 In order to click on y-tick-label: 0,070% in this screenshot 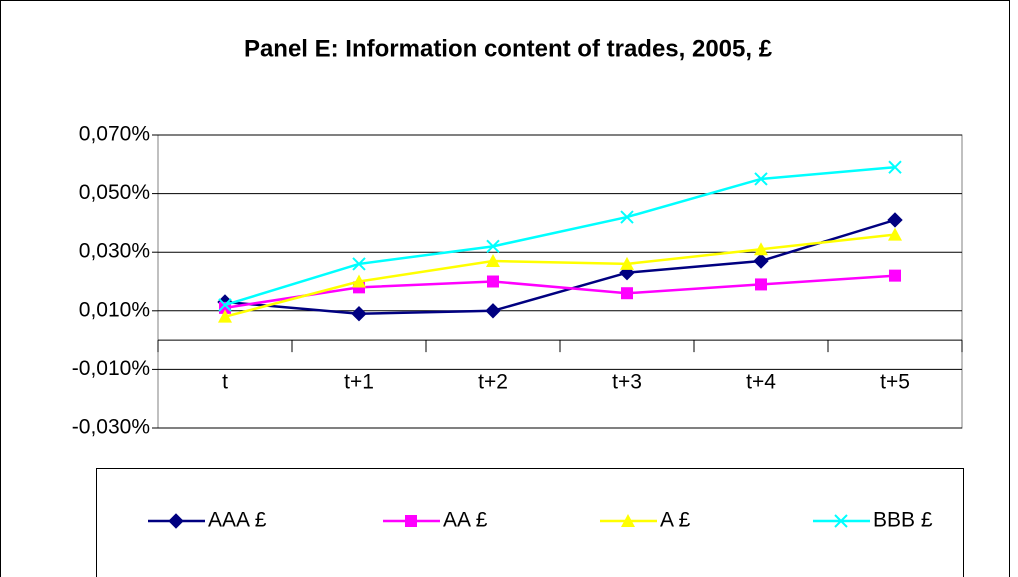, I will do `click(114, 134)`.